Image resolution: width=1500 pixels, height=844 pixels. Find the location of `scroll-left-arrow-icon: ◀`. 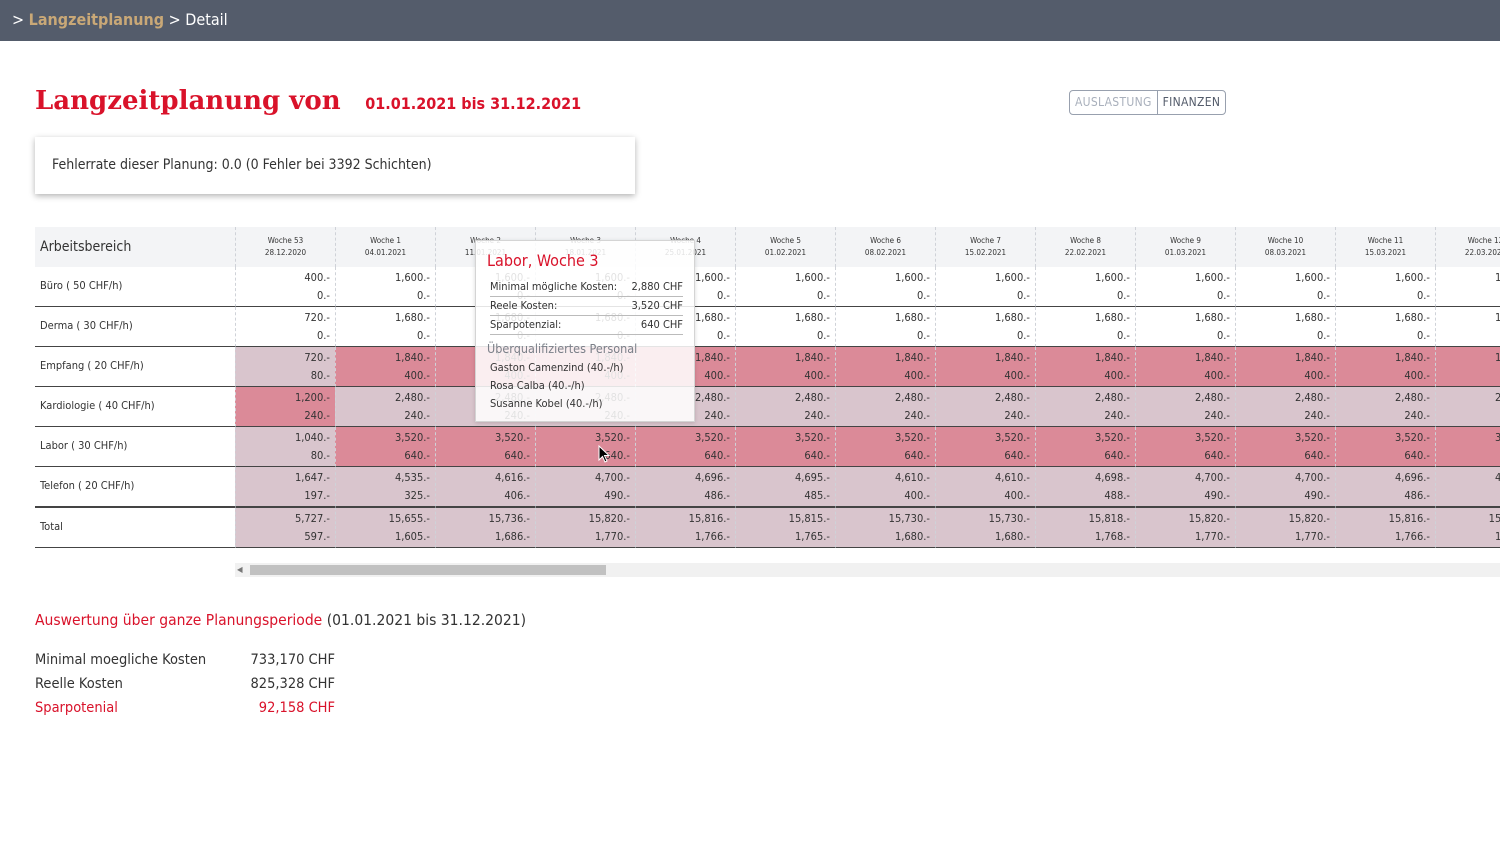

scroll-left-arrow-icon: ◀ is located at coordinates (240, 569).